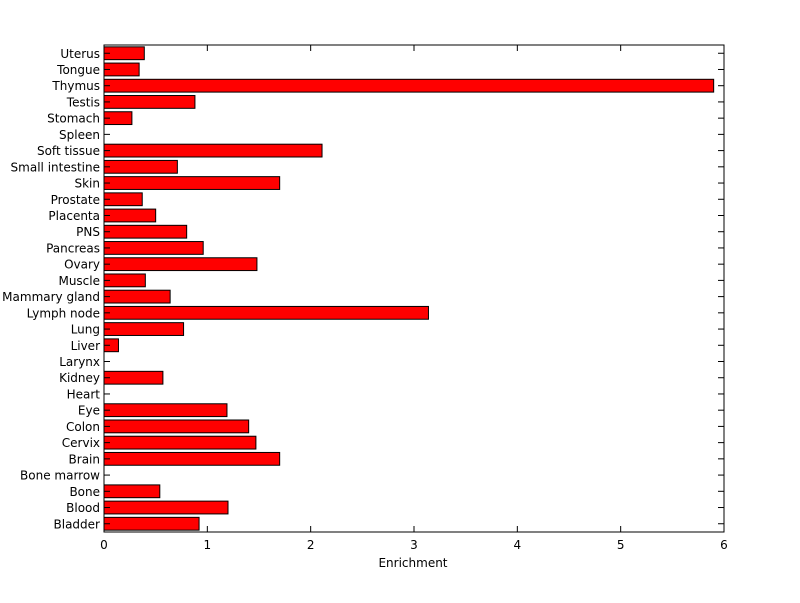  Describe the element at coordinates (84, 492) in the screenshot. I see `y-tick-label-bone: Bone` at that location.